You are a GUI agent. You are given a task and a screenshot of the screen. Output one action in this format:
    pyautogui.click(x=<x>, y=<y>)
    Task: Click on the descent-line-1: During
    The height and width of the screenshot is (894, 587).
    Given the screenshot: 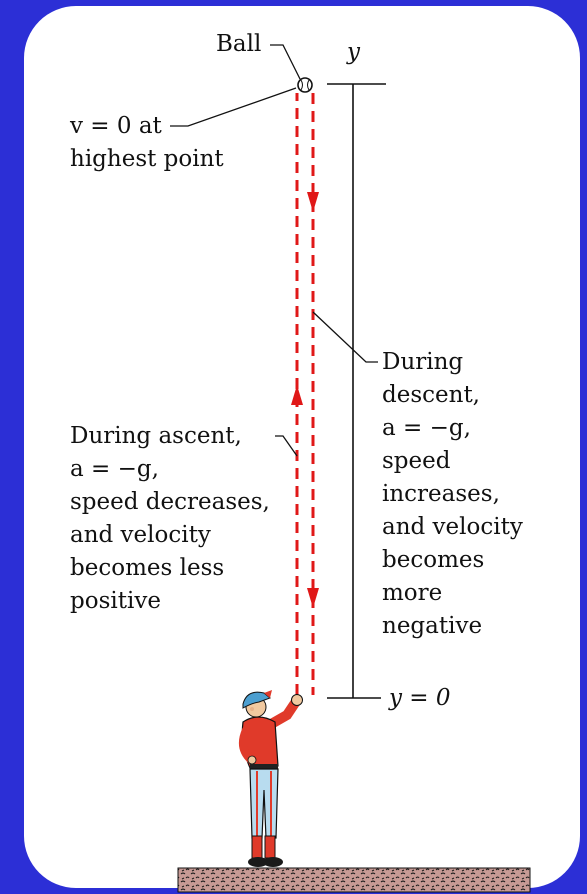 What is the action you would take?
    pyautogui.click(x=423, y=362)
    